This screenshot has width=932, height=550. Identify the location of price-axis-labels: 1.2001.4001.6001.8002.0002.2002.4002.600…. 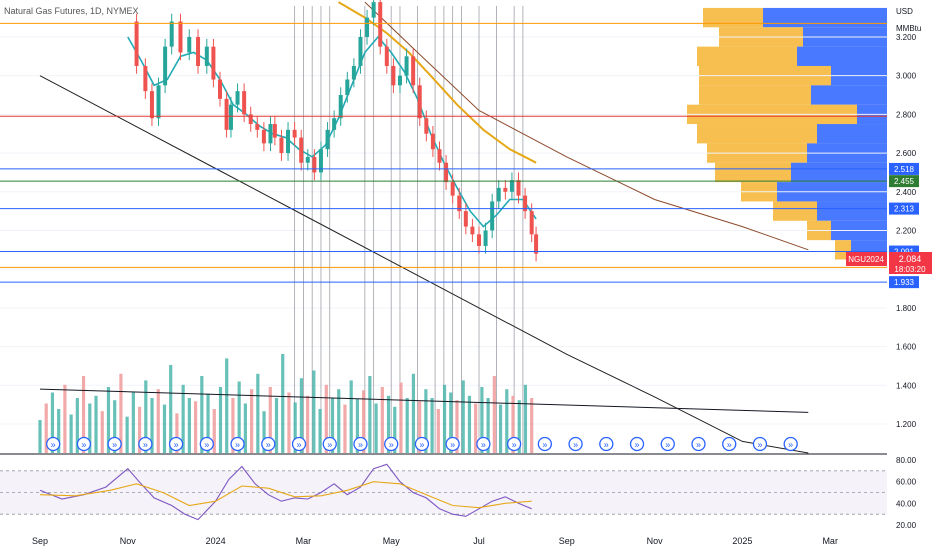
(906, 231).